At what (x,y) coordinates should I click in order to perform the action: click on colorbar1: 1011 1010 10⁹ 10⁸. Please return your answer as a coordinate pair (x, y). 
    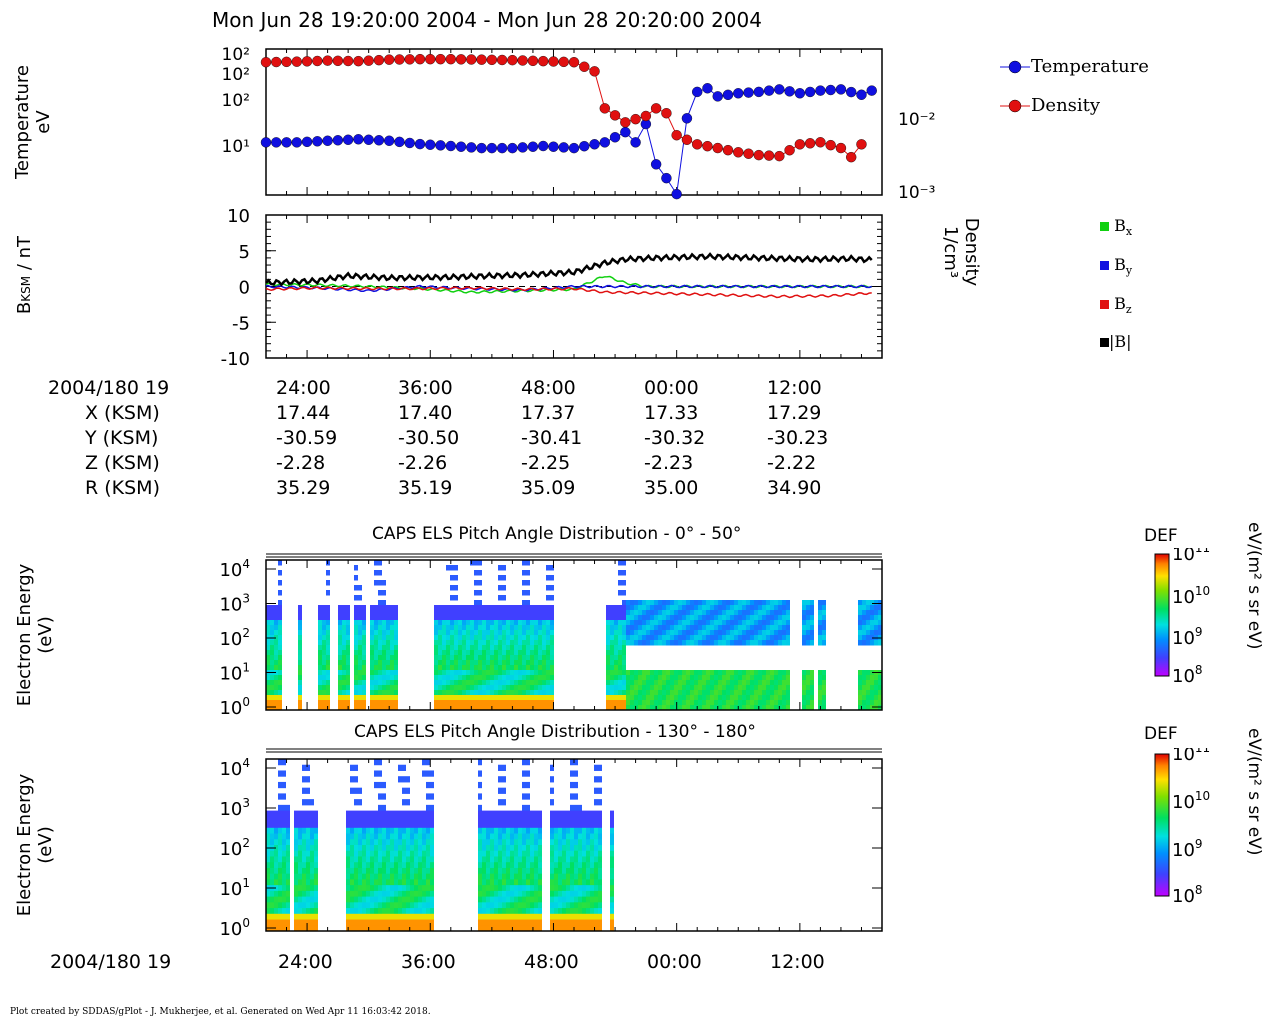
    Looking at the image, I should click on (1182, 617).